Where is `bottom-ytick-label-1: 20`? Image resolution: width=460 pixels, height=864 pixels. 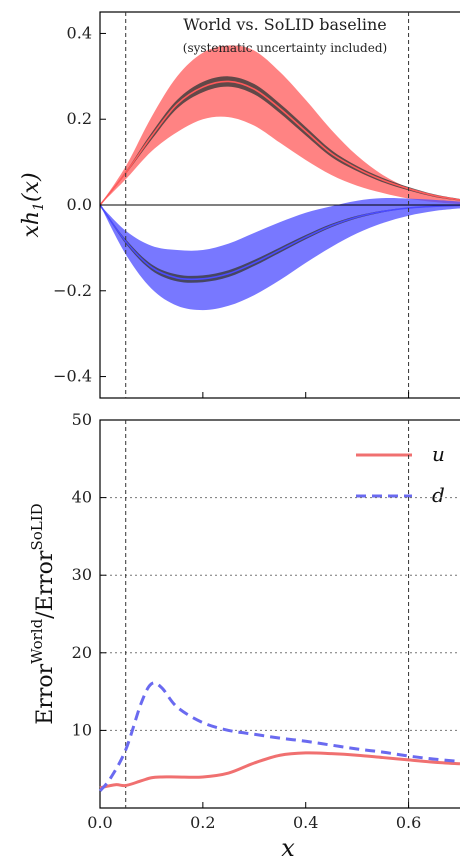
bottom-ytick-label-1: 20 is located at coordinates (82, 652).